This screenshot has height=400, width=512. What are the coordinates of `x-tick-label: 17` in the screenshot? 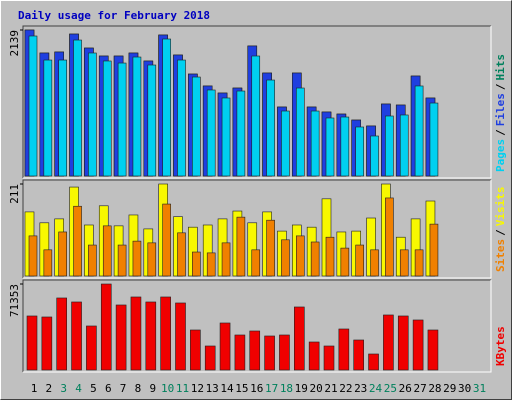 It's located at (271, 388).